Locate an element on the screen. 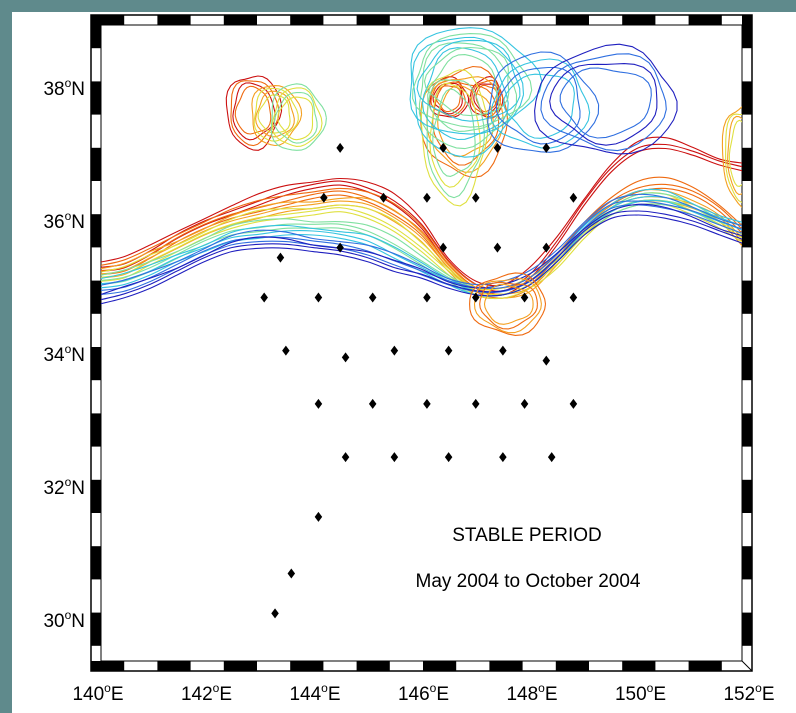 This screenshot has height=713, width=796. teal-left-strip is located at coordinates (6, 356).